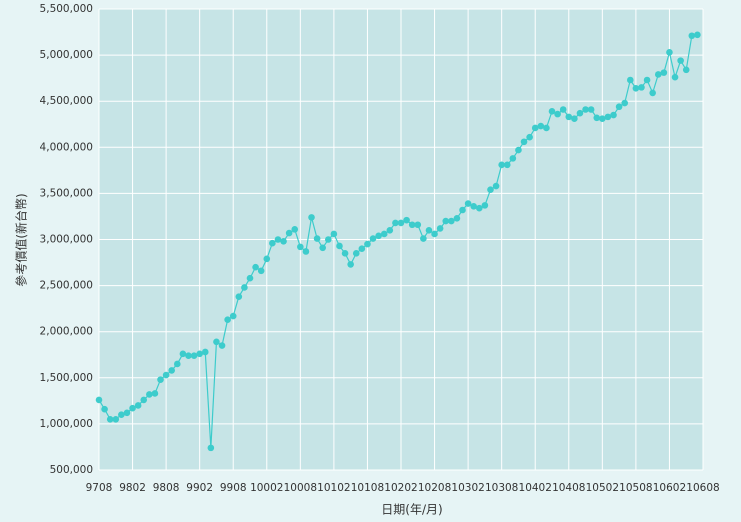 The image size is (741, 522). What do you see at coordinates (400, 488) in the screenshot?
I see `x-tick-label: 10202` at bounding box center [400, 488].